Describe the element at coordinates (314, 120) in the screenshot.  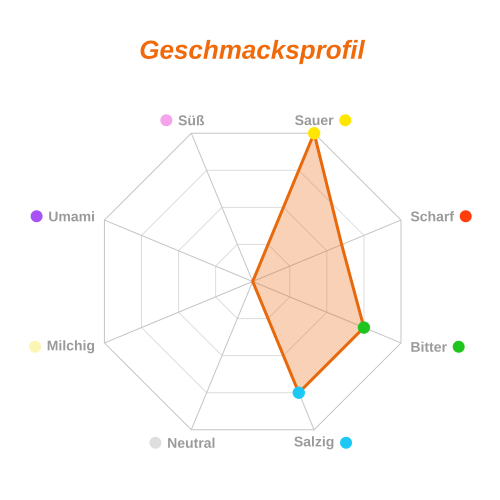
I see `spoke-label: Sauer` at that location.